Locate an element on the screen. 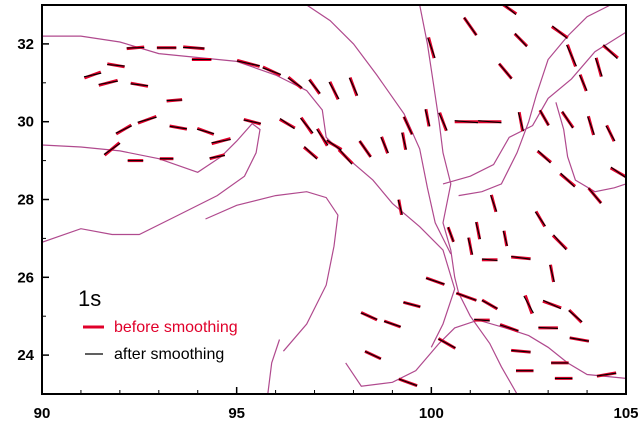 The image size is (644, 433). y-tick-label: 24 is located at coordinates (25, 355).